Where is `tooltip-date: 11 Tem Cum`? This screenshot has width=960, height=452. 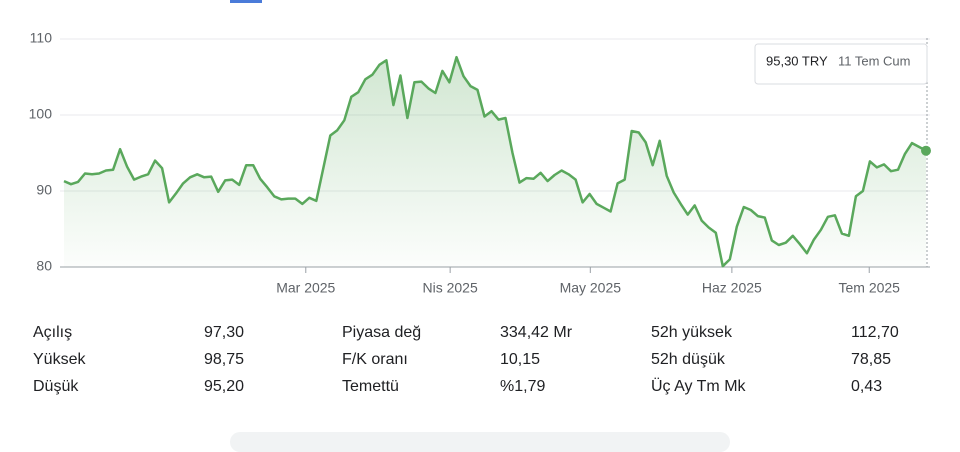
tooltip-date: 11 Tem Cum is located at coordinates (874, 60).